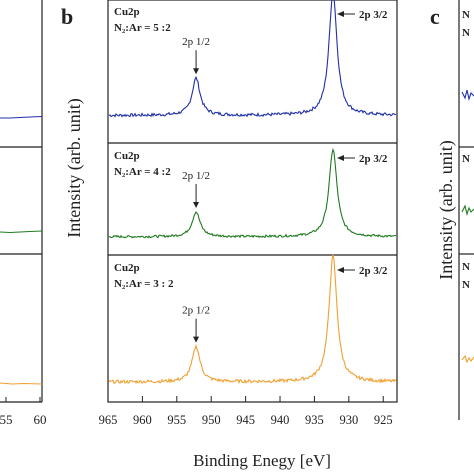 This screenshot has height=474, width=474. What do you see at coordinates (245, 420) in the screenshot?
I see `x-tick-label: 945` at bounding box center [245, 420].